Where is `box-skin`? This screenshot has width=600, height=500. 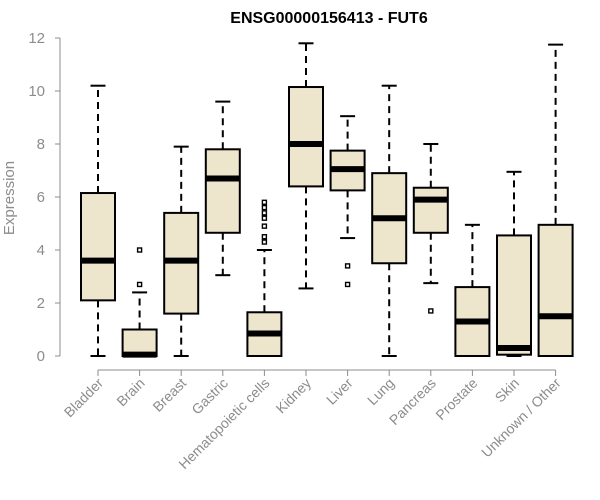 box-skin is located at coordinates (514, 263).